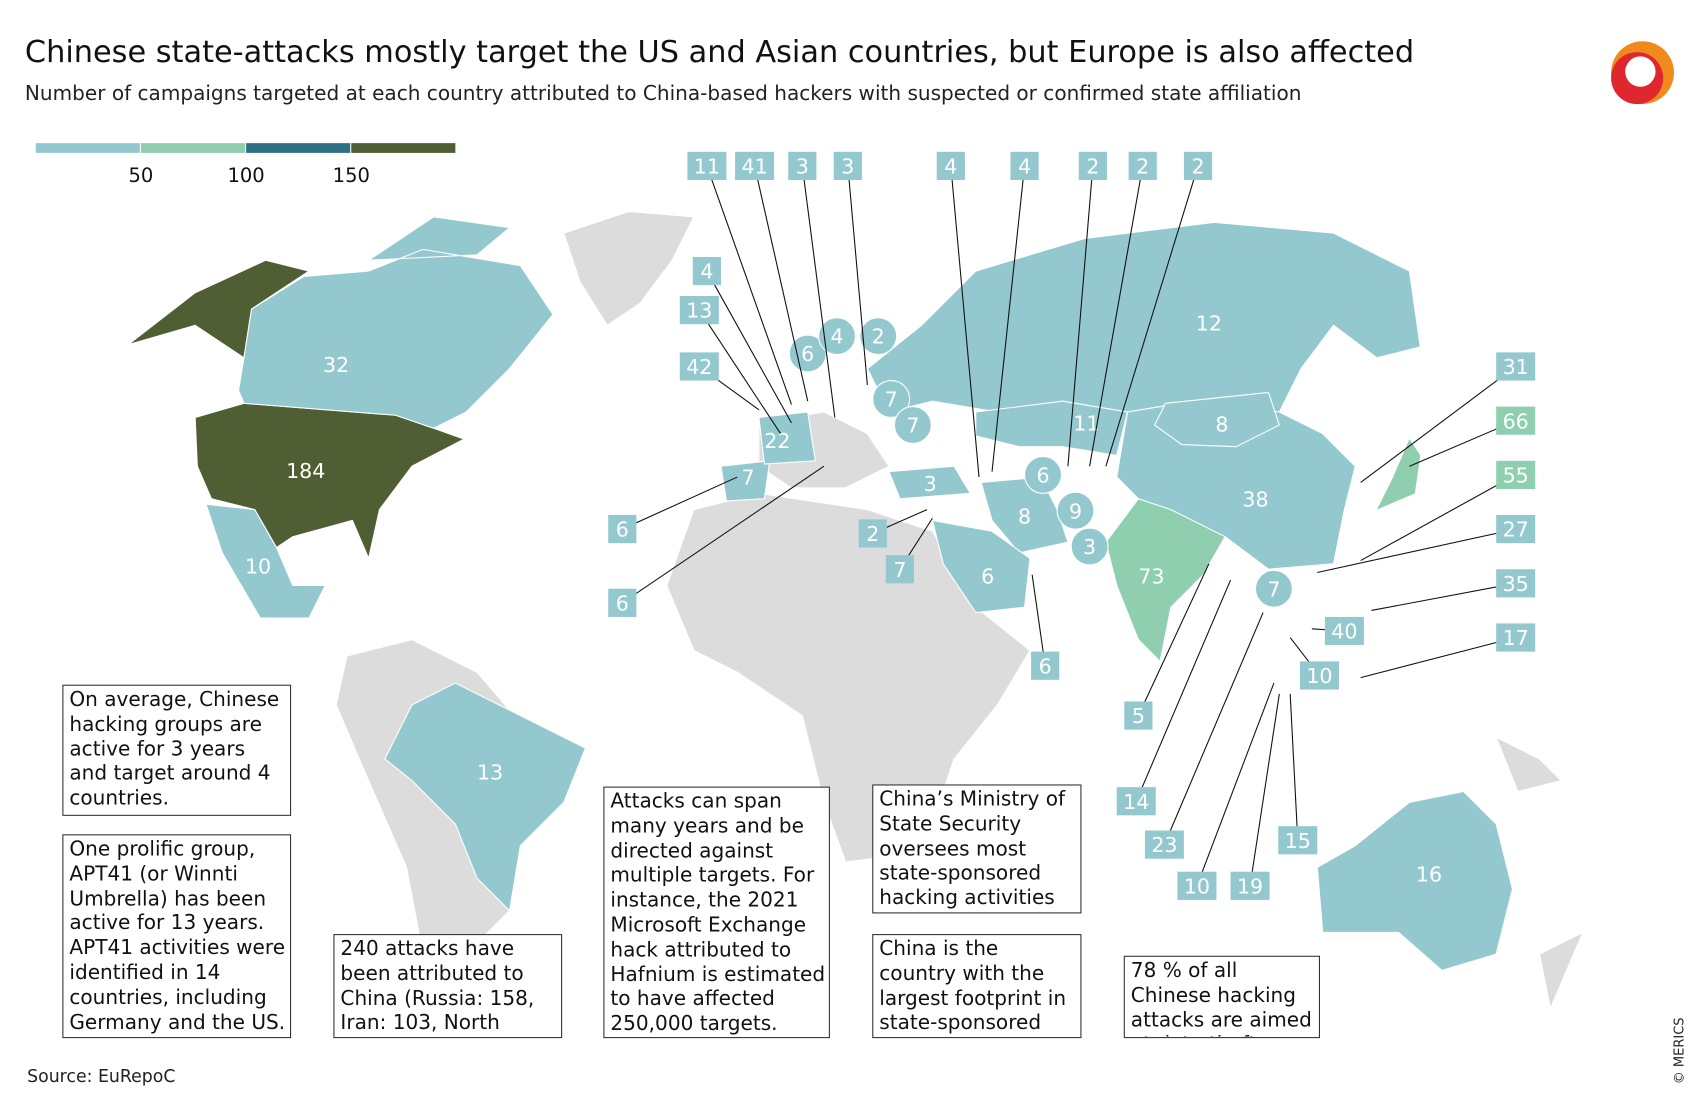  What do you see at coordinates (899, 570) in the screenshot?
I see `callout-value: 7` at bounding box center [899, 570].